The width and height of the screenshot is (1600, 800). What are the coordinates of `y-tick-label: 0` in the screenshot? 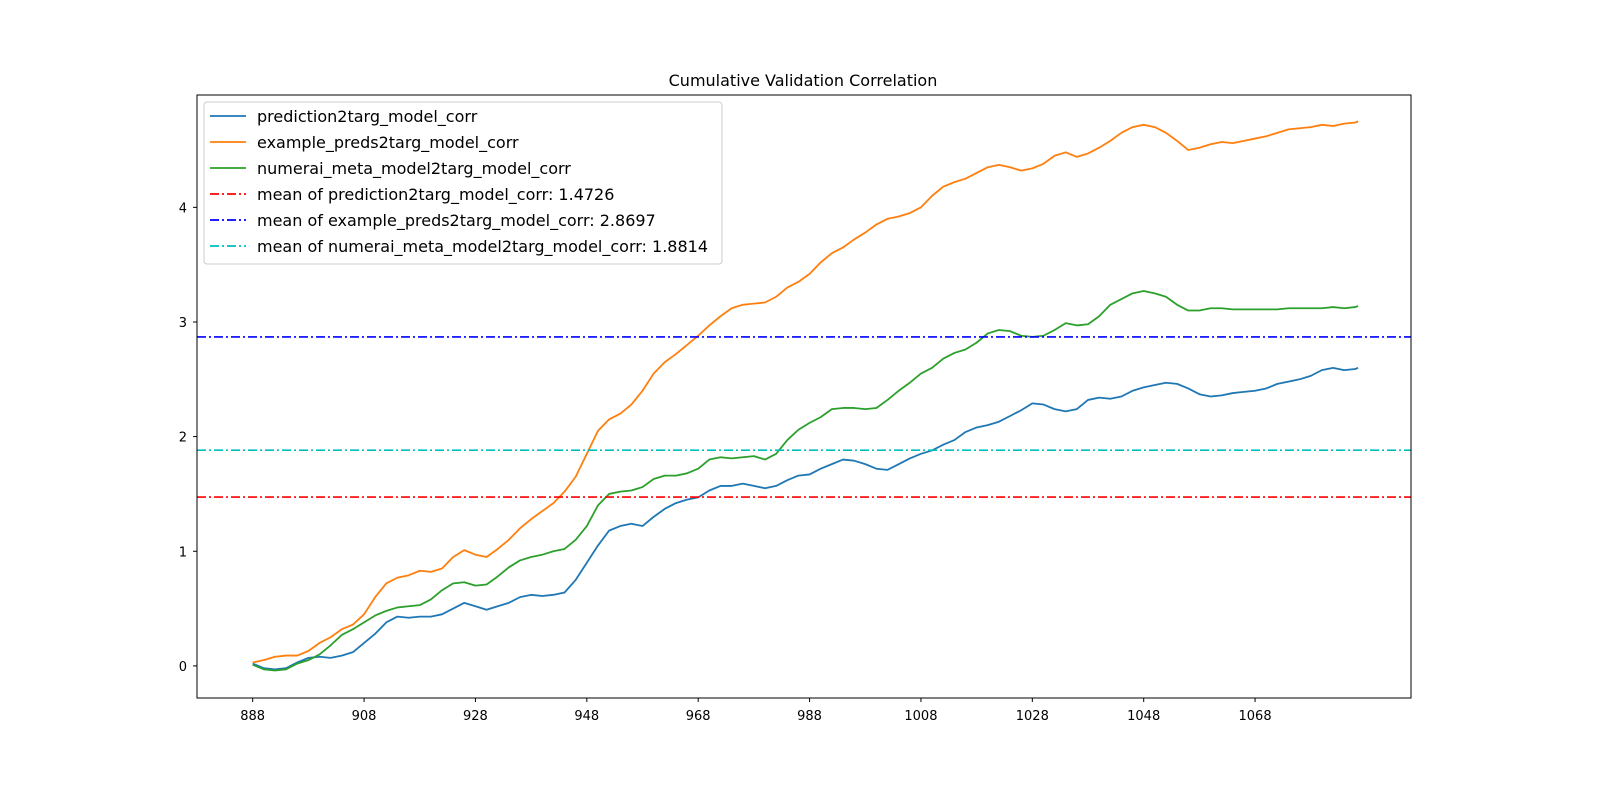 It's located at (183, 667).